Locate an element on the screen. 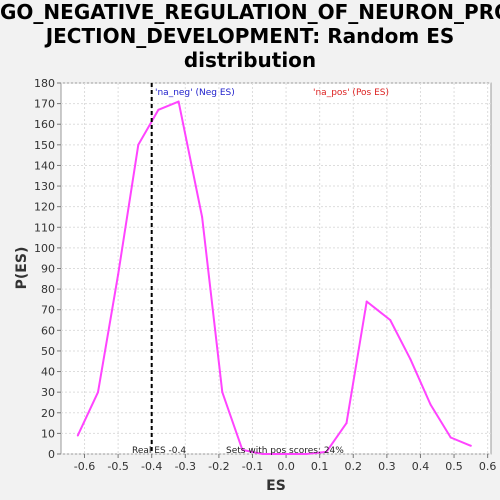 This screenshot has height=500, width=500. y-tick-label: 90 is located at coordinates (48, 269).